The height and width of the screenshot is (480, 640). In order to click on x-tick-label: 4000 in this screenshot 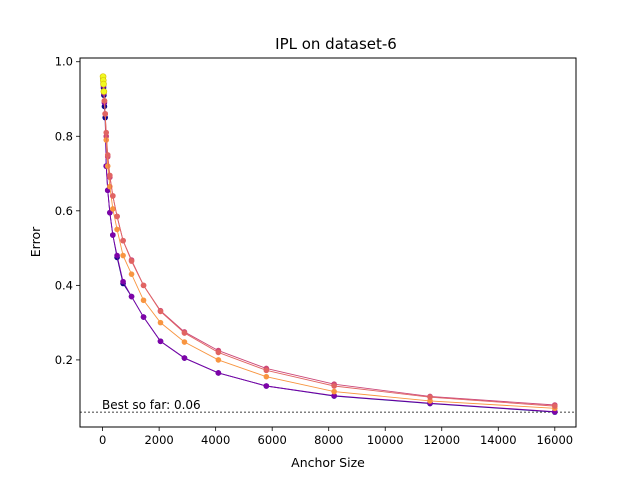, I will do `click(215, 440)`.